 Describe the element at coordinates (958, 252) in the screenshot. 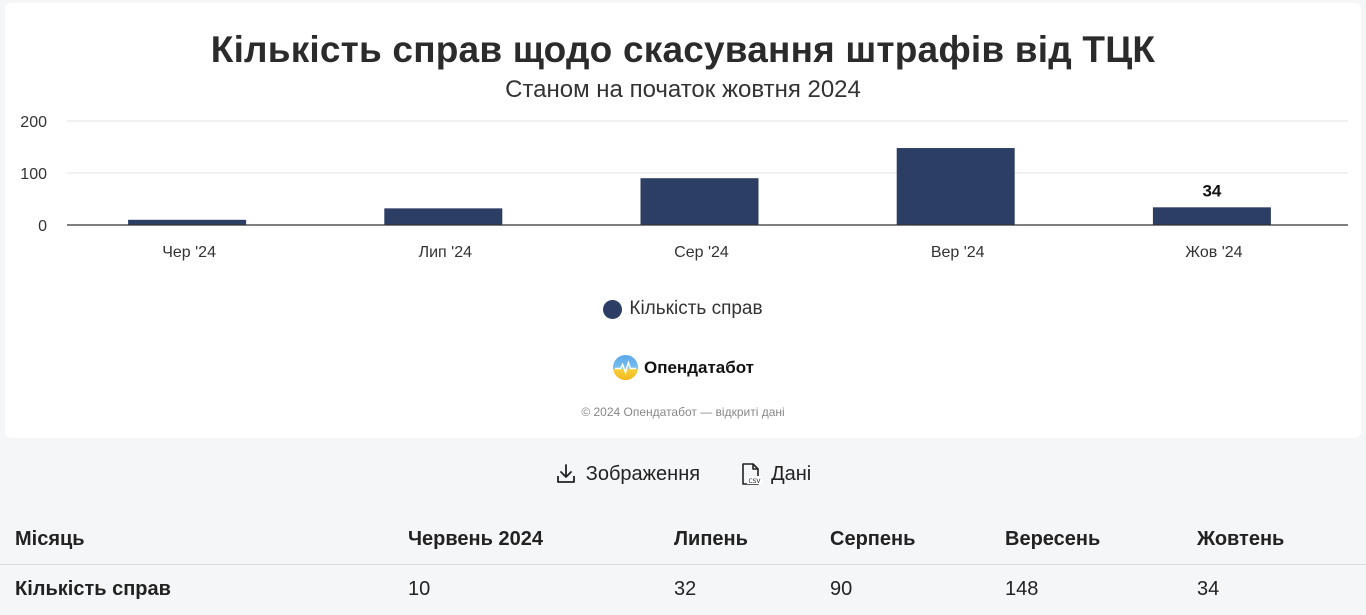

I see `x-tick-label: Вер '24` at that location.